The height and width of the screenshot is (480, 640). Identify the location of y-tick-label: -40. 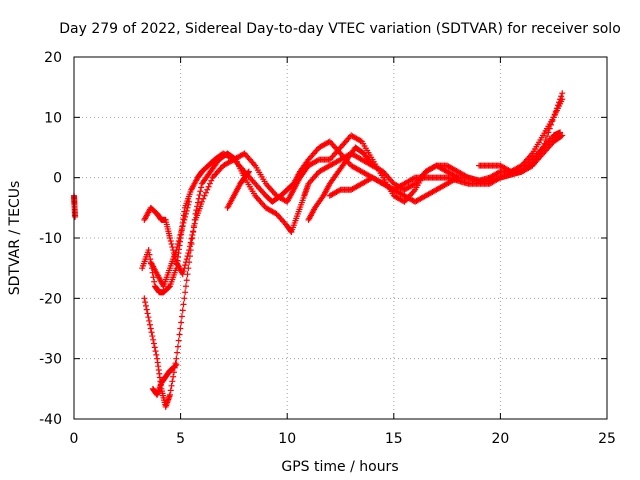
(50, 420).